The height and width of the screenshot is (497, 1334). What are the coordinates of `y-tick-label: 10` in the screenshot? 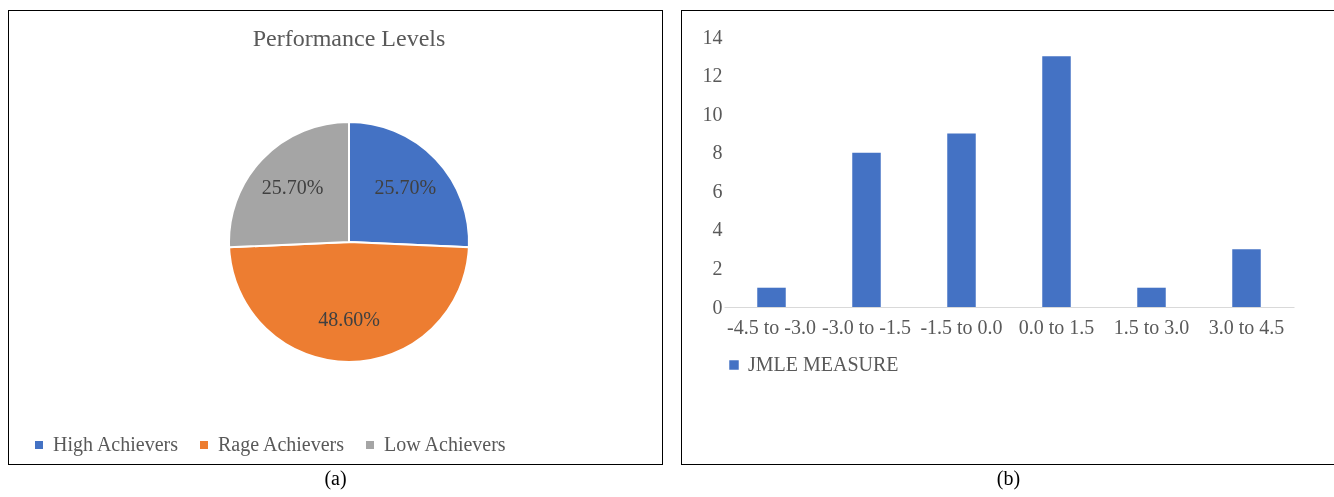 It's located at (712, 113).